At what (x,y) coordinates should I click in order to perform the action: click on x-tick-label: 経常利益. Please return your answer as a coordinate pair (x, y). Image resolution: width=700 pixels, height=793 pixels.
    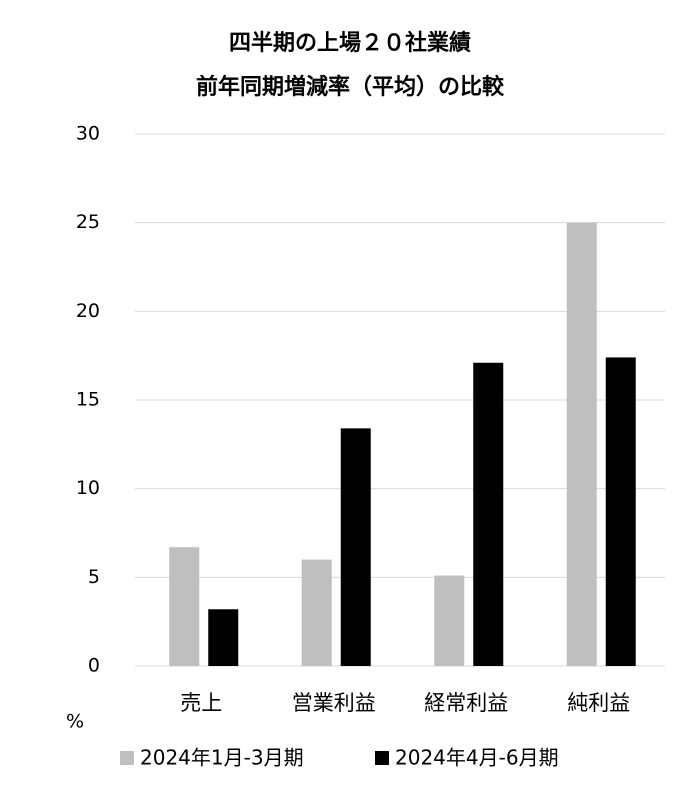
    Looking at the image, I should click on (466, 703).